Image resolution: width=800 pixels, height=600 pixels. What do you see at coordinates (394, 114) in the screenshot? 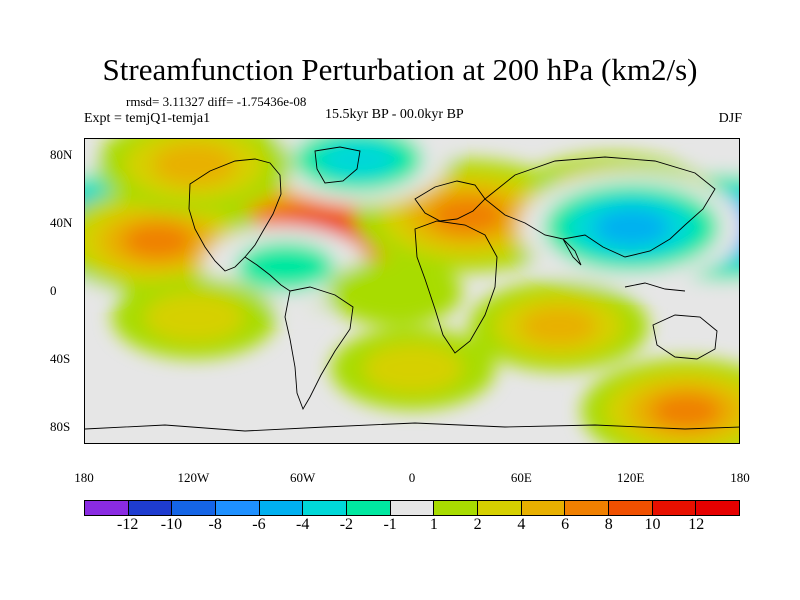
I see `period-label: 15.5kyr BP - 00.0kyr BP` at bounding box center [394, 114].